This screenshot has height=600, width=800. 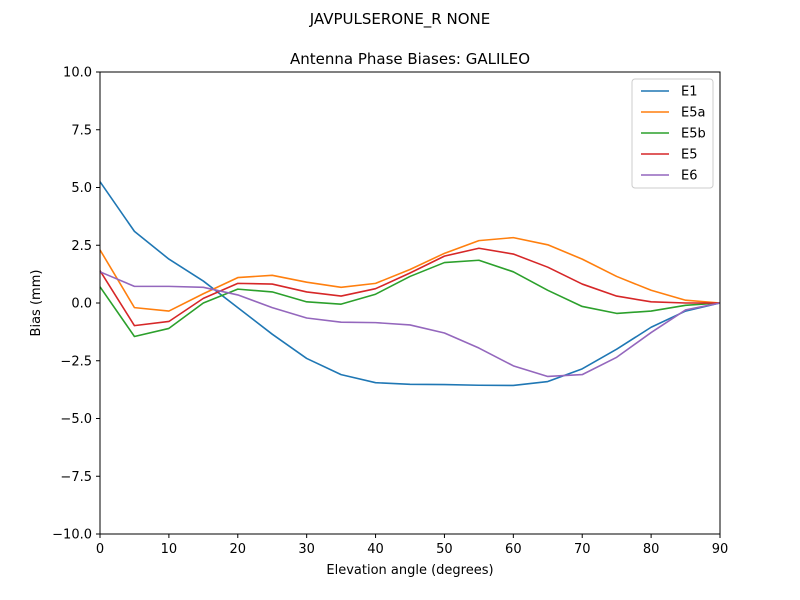 I want to click on x-tick-label: 40, so click(x=375, y=549).